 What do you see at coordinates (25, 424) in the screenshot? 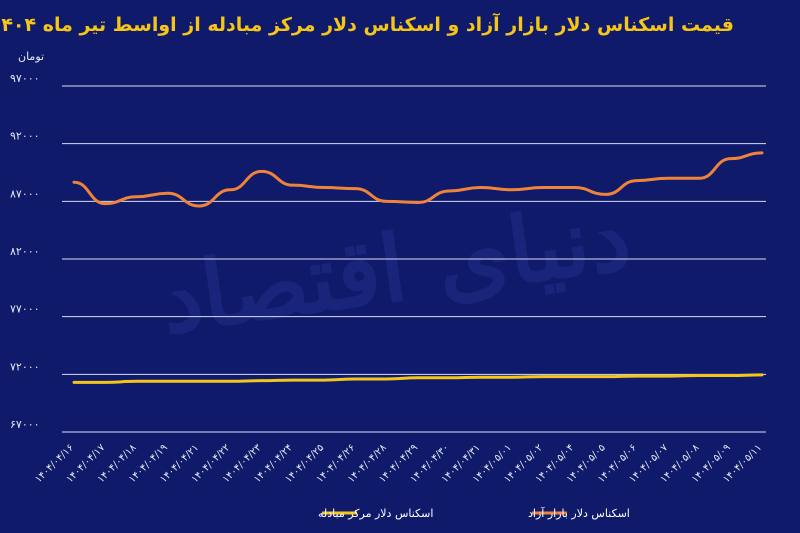
I see `y-tick-label: ۶۷۰۰۰` at bounding box center [25, 424].